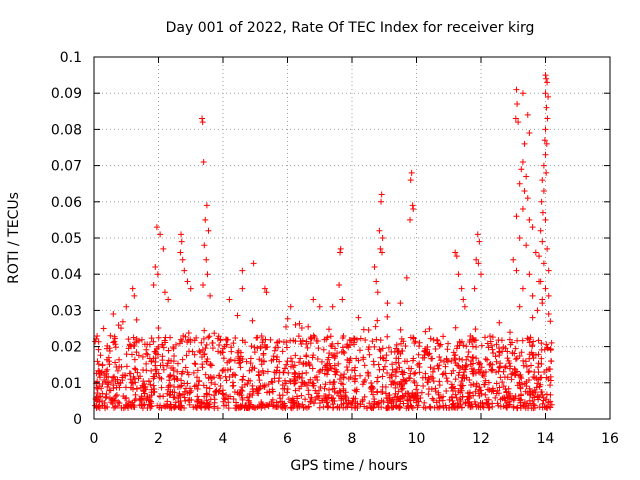  Describe the element at coordinates (66, 203) in the screenshot. I see `y-tick-label: 0.06` at that location.